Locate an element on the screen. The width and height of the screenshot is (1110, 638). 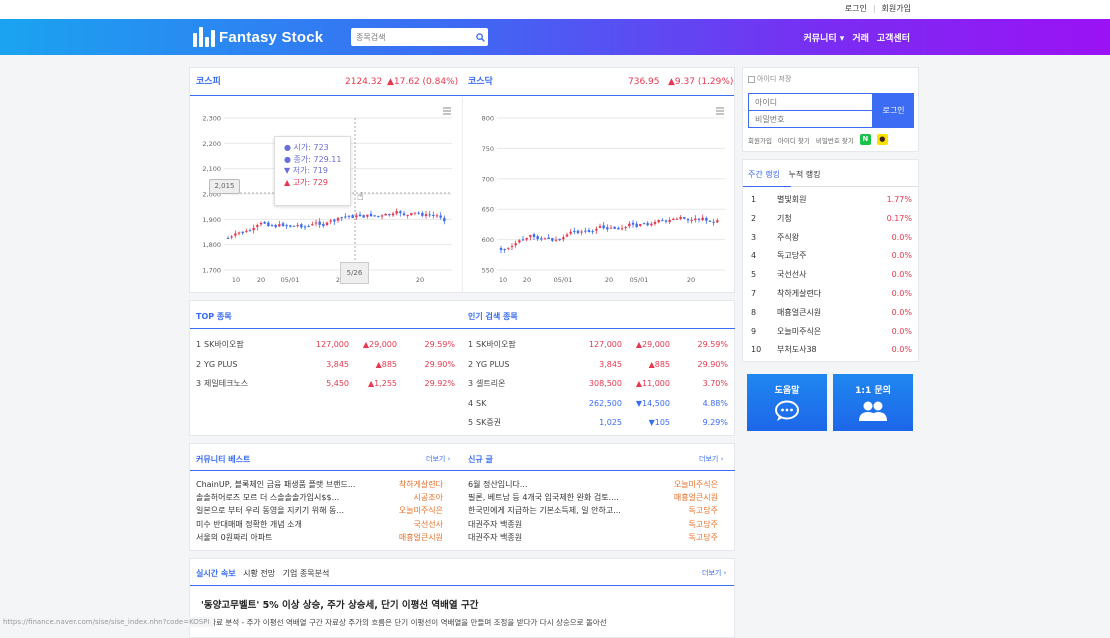
find-password-link: 비밀번호 찾기 is located at coordinates (834, 140).